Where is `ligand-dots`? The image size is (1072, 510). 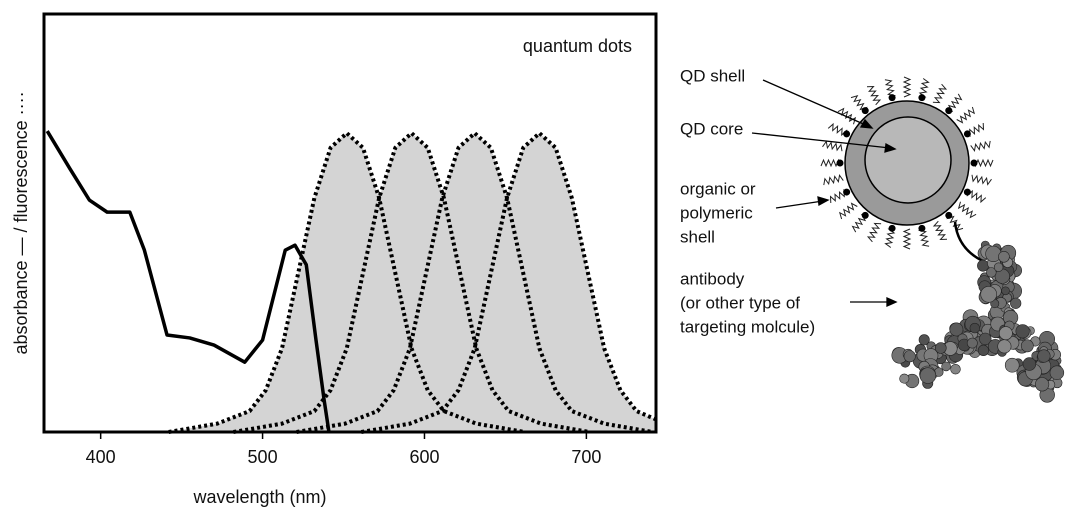
ligand-dots is located at coordinates (907, 163).